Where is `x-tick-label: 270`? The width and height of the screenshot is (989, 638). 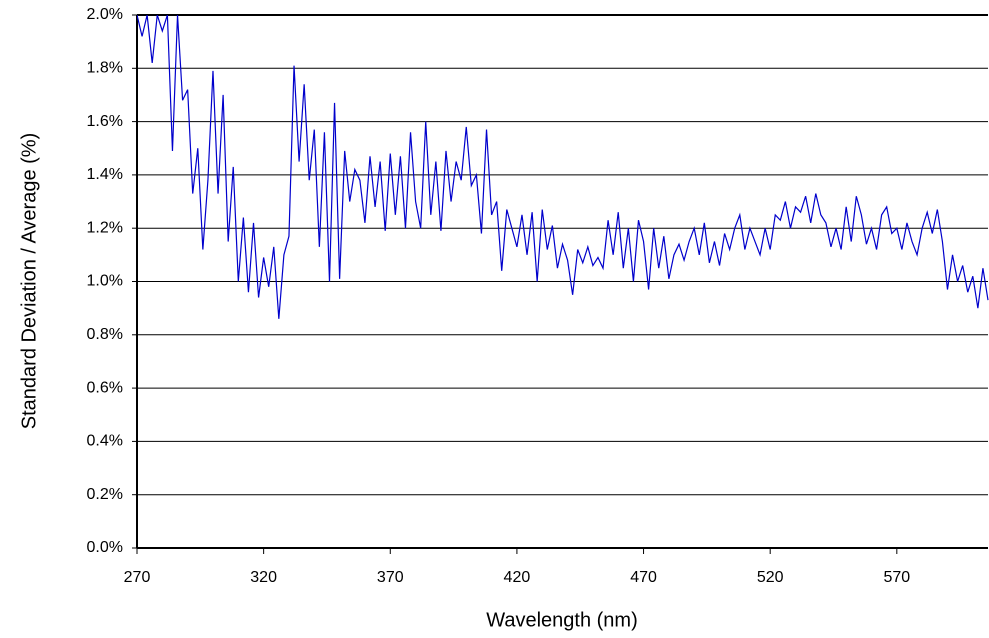
x-tick-label: 270 is located at coordinates (137, 577).